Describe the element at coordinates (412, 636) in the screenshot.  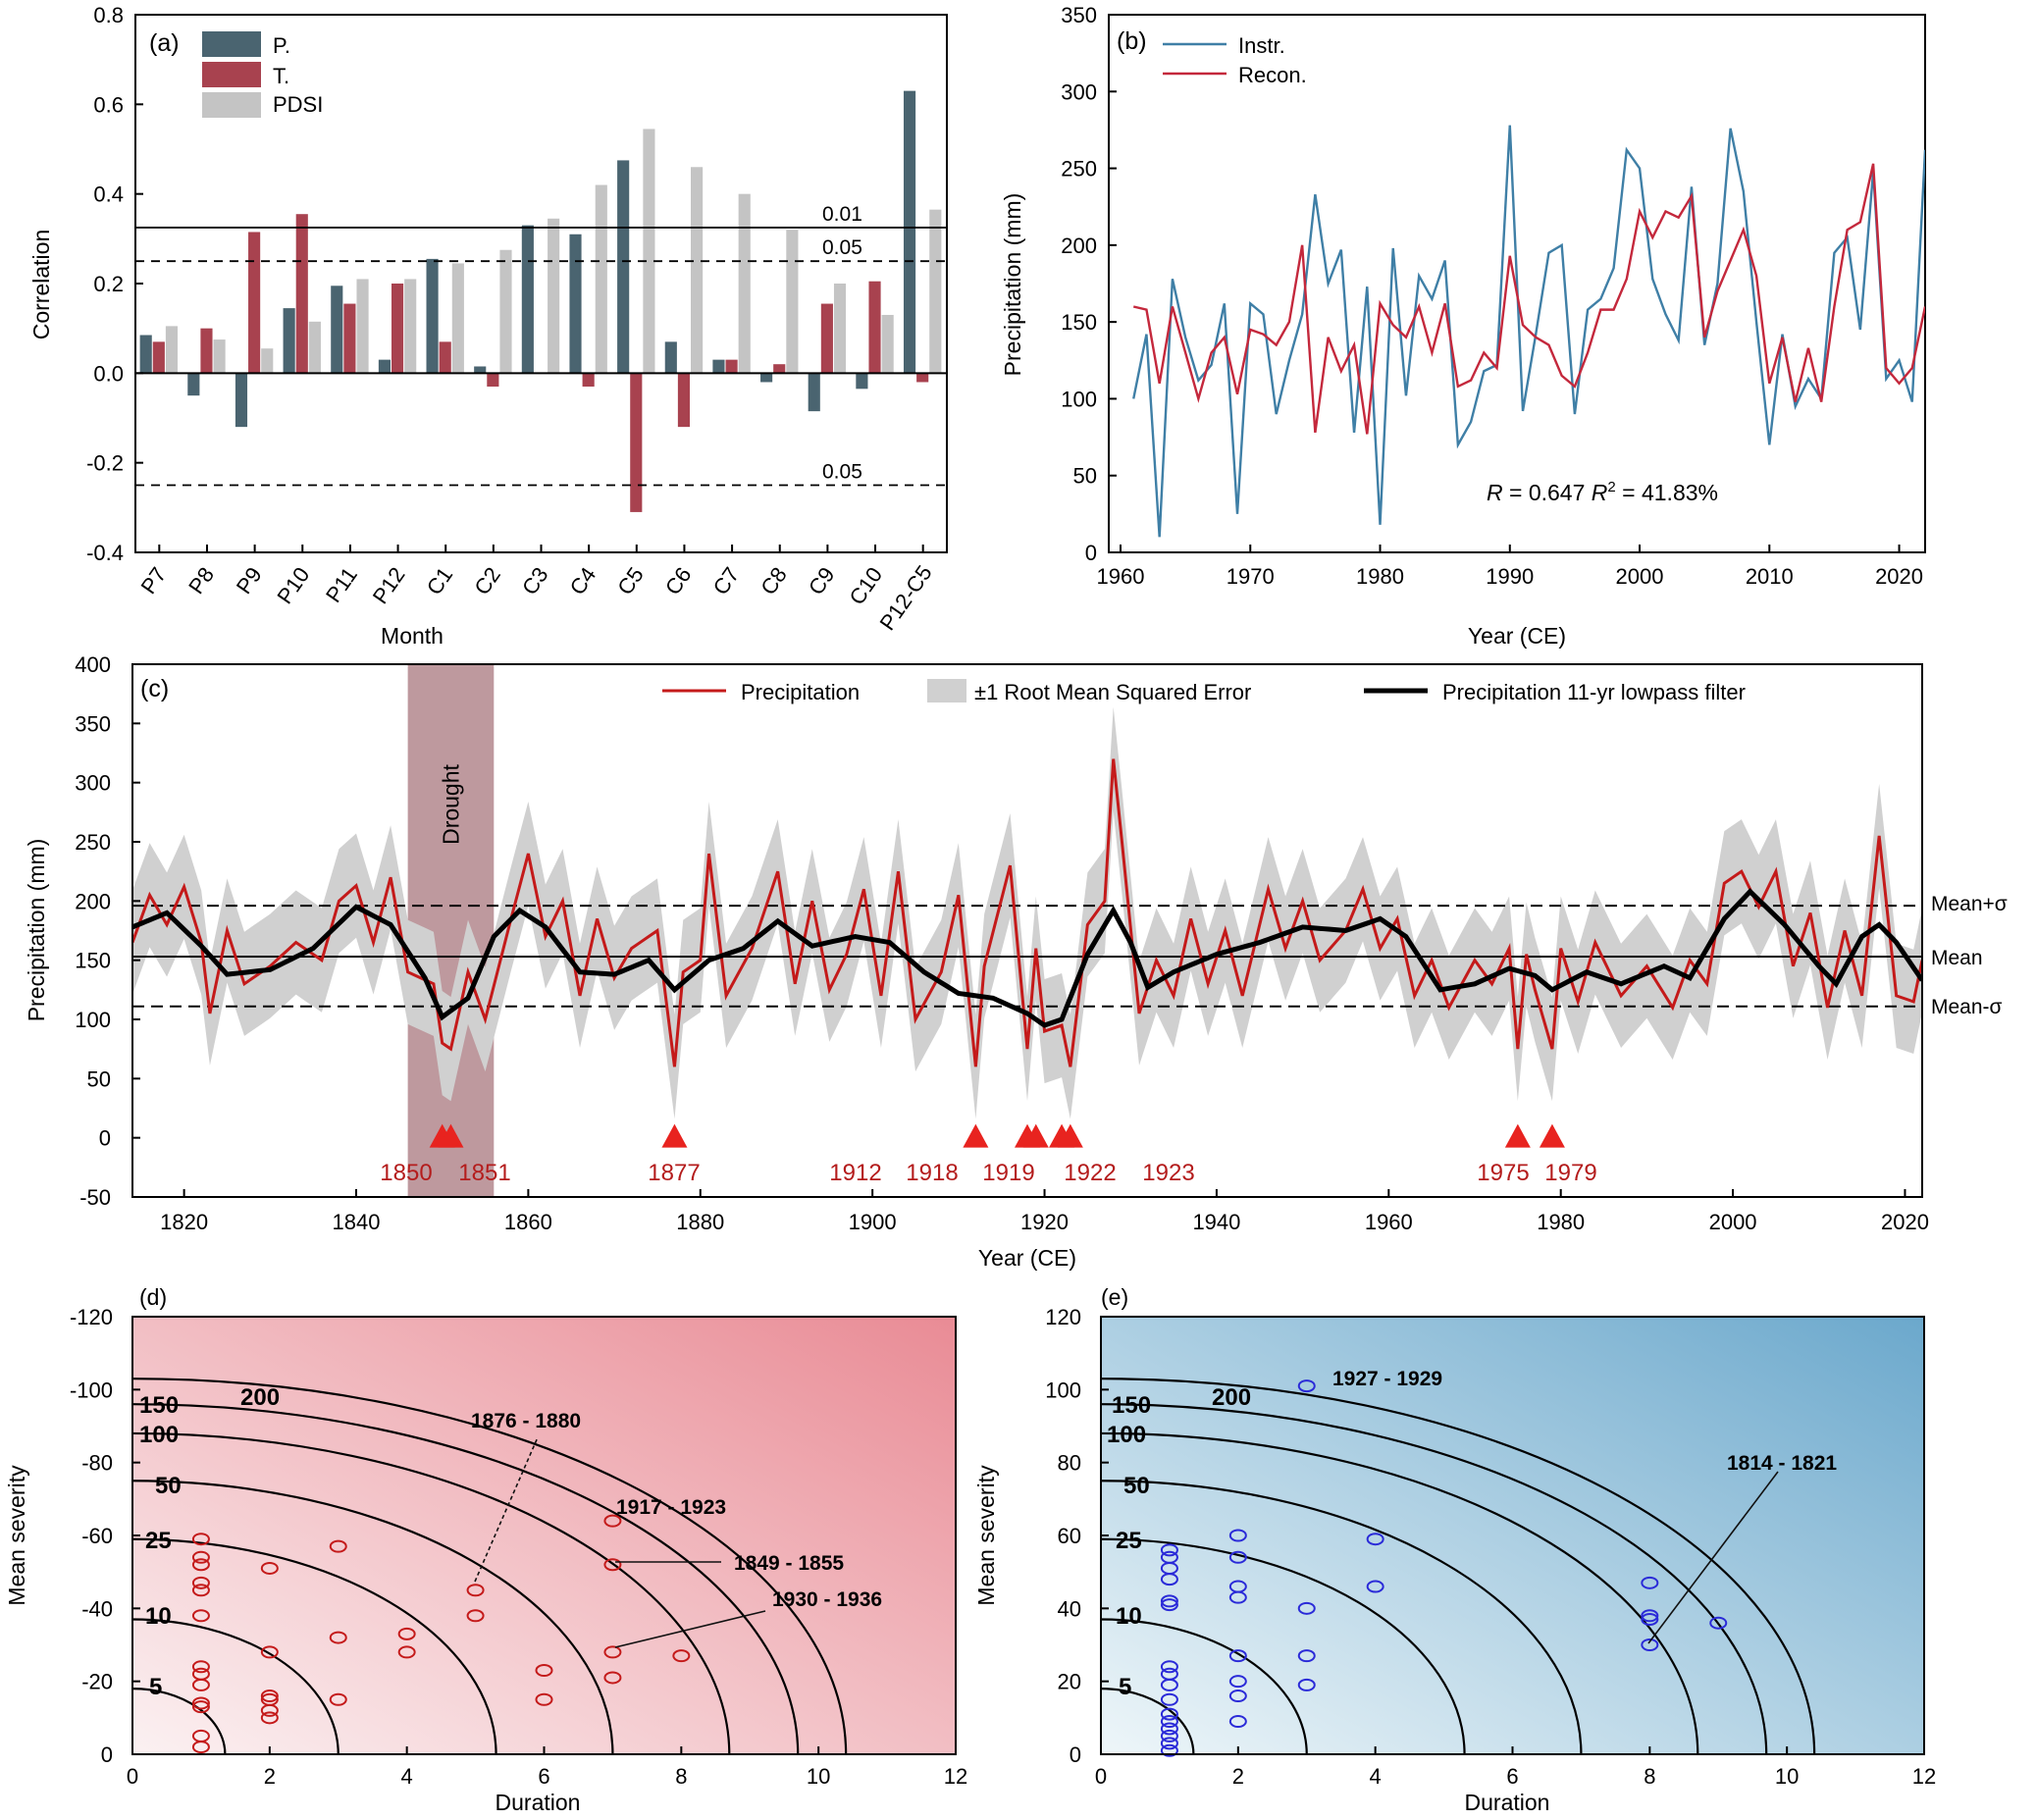
I see `panel-a-xlabel: Month` at that location.